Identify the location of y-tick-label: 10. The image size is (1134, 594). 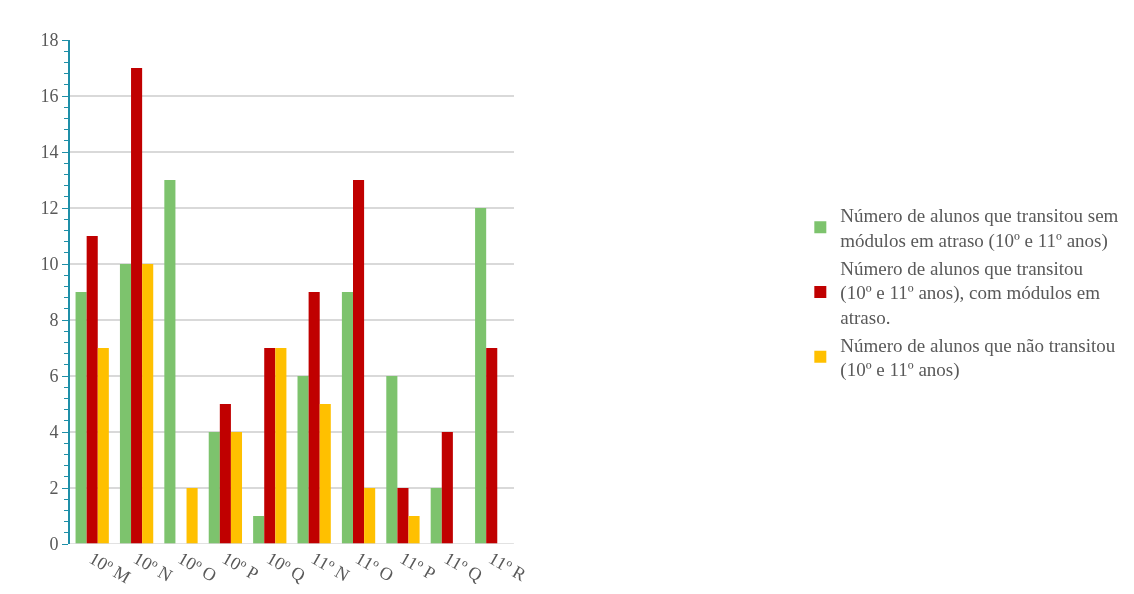
(49, 264).